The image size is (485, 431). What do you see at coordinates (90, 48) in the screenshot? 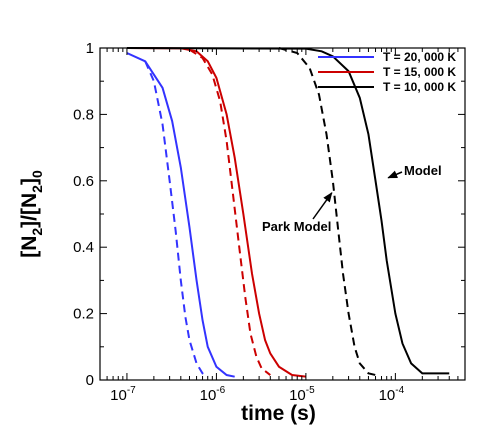
I see `y-tick-label-5: 1` at bounding box center [90, 48].